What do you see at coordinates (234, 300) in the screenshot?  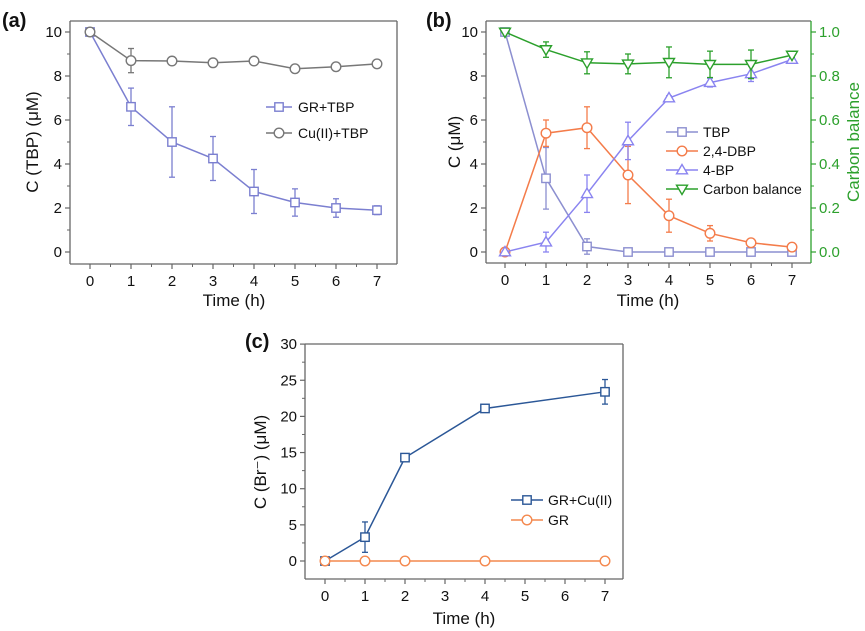 I see `x-axis-title-a: Time (h)` at bounding box center [234, 300].